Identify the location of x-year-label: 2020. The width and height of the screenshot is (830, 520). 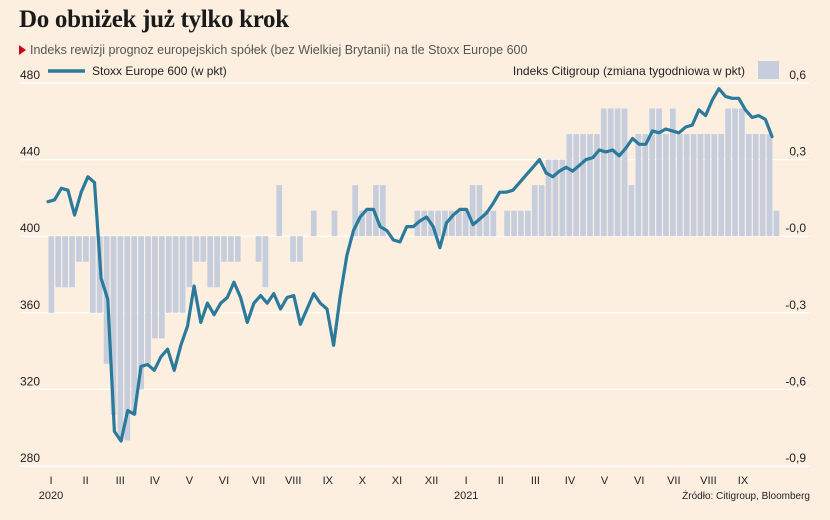
(51, 496).